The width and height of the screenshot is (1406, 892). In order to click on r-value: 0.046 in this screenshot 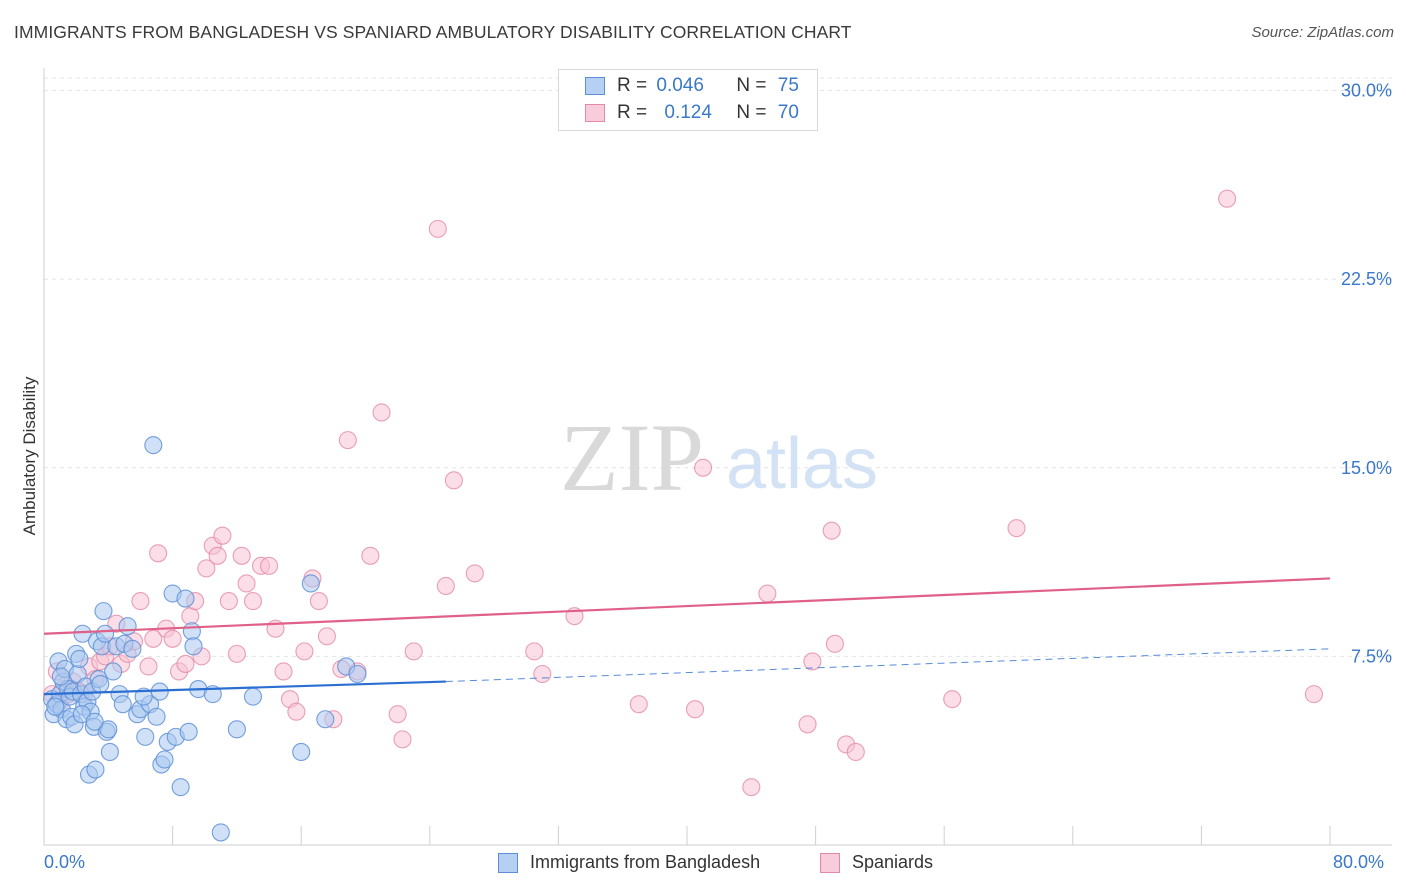, I will do `click(680, 85)`.